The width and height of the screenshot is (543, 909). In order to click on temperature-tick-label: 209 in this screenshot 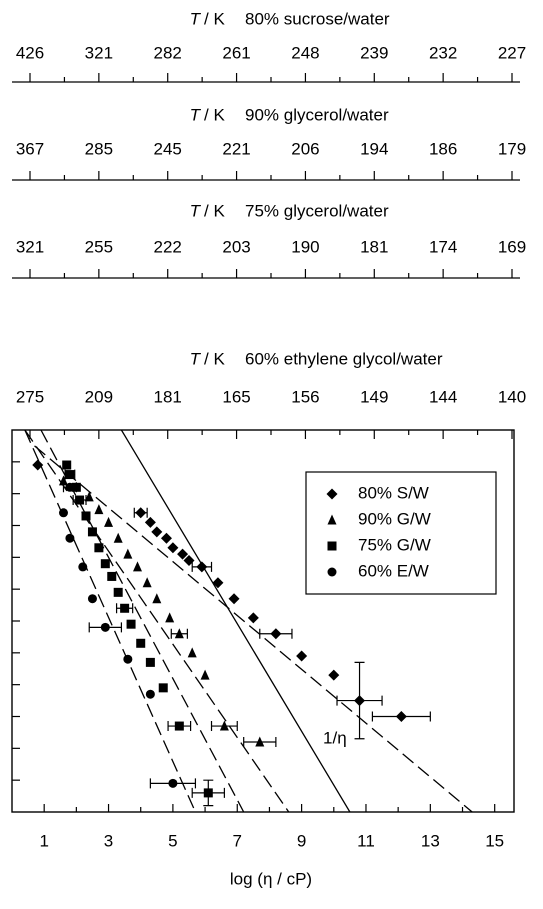, I will do `click(99, 396)`.